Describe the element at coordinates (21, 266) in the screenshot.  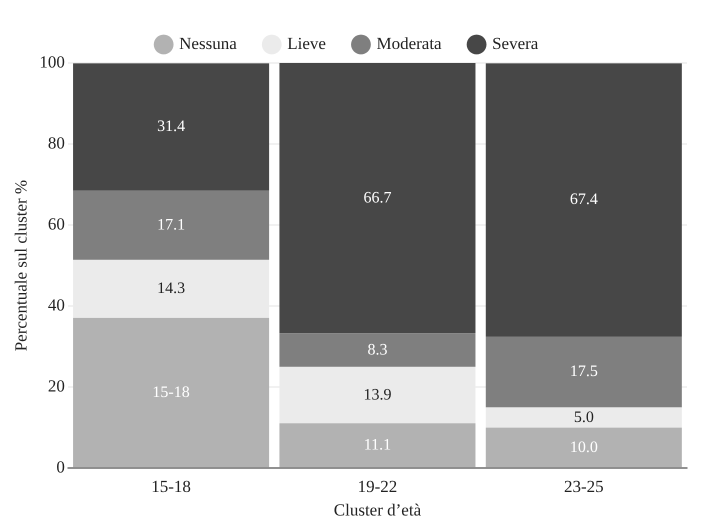
I see `y-axis-title: Percentuale sul cluster %` at that location.